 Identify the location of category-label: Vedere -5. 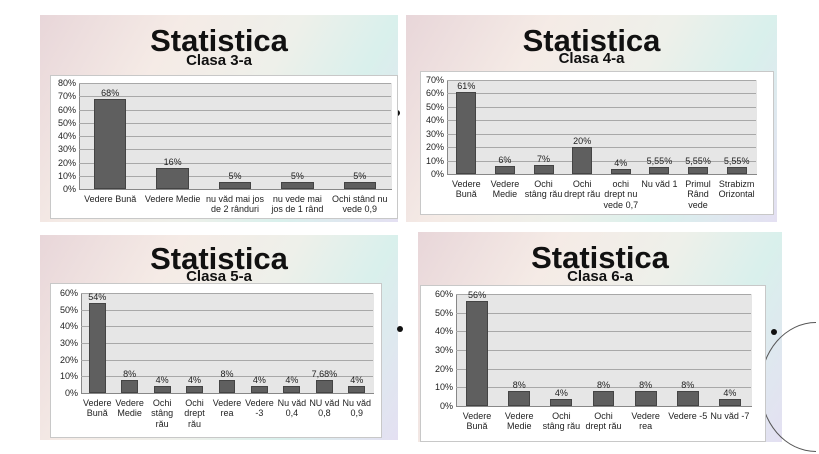
(688, 416).